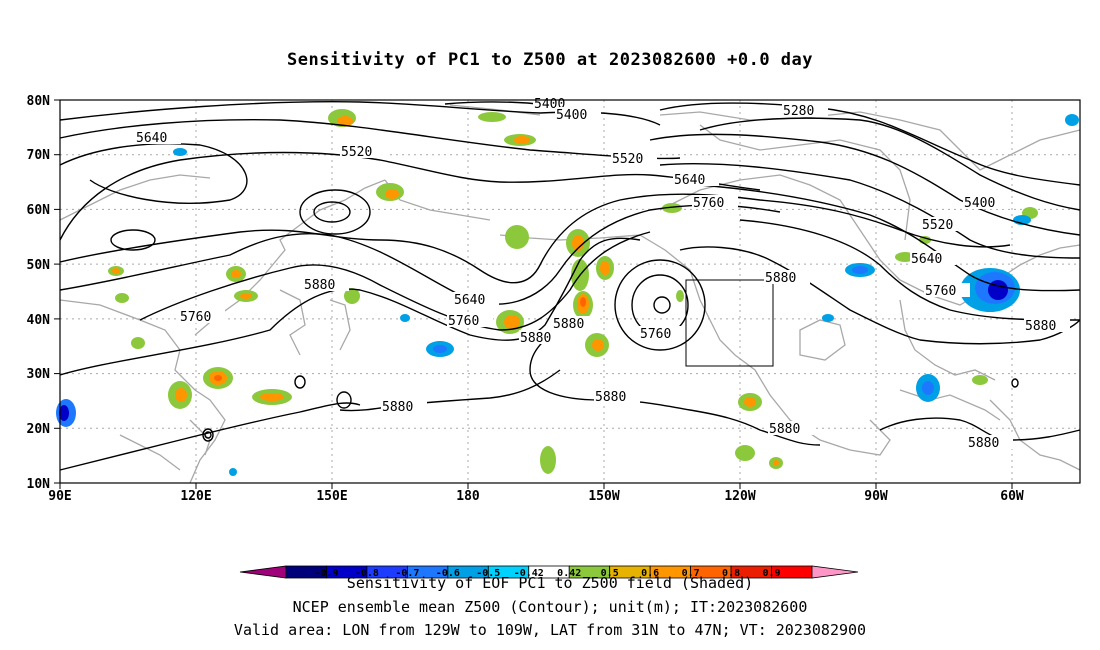 This screenshot has width=1100, height=650. What do you see at coordinates (39, 265) in the screenshot?
I see `lat-label: 50N` at bounding box center [39, 265].